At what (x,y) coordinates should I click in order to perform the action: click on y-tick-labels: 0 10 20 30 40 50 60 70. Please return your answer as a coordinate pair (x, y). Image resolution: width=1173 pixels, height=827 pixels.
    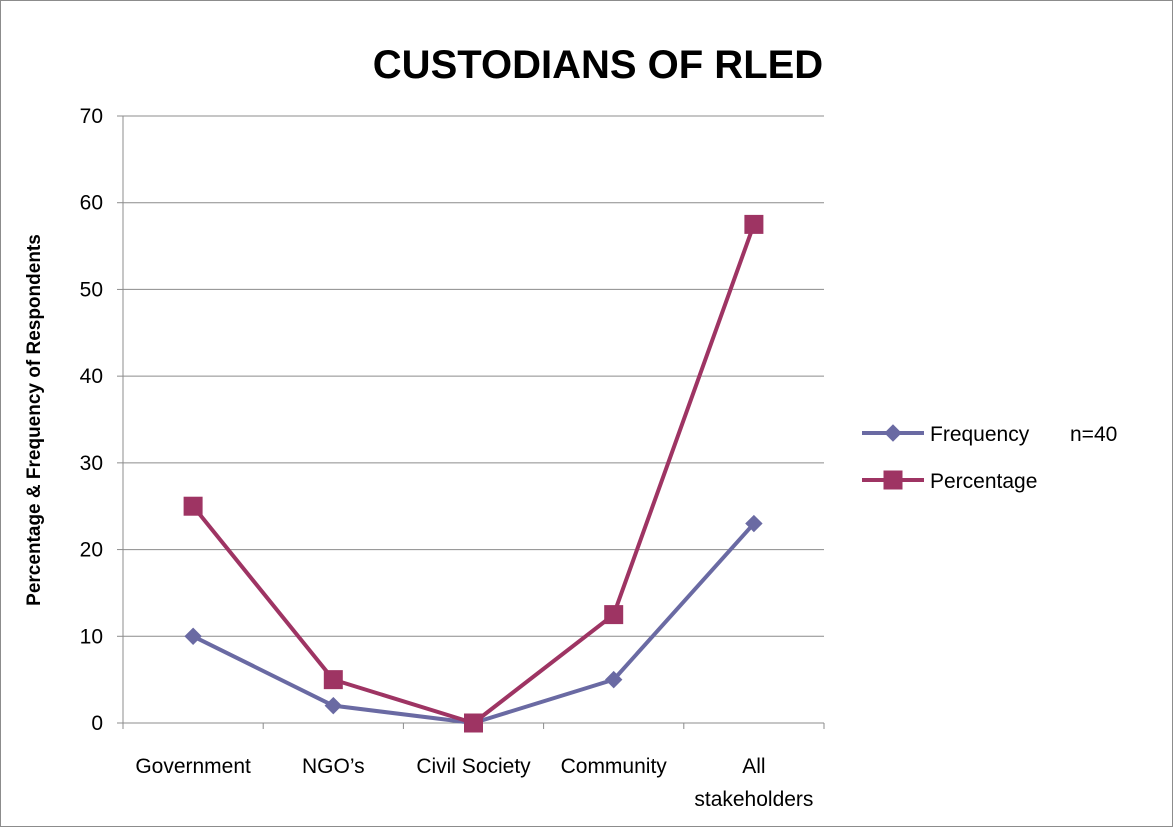
    Looking at the image, I should click on (91, 420).